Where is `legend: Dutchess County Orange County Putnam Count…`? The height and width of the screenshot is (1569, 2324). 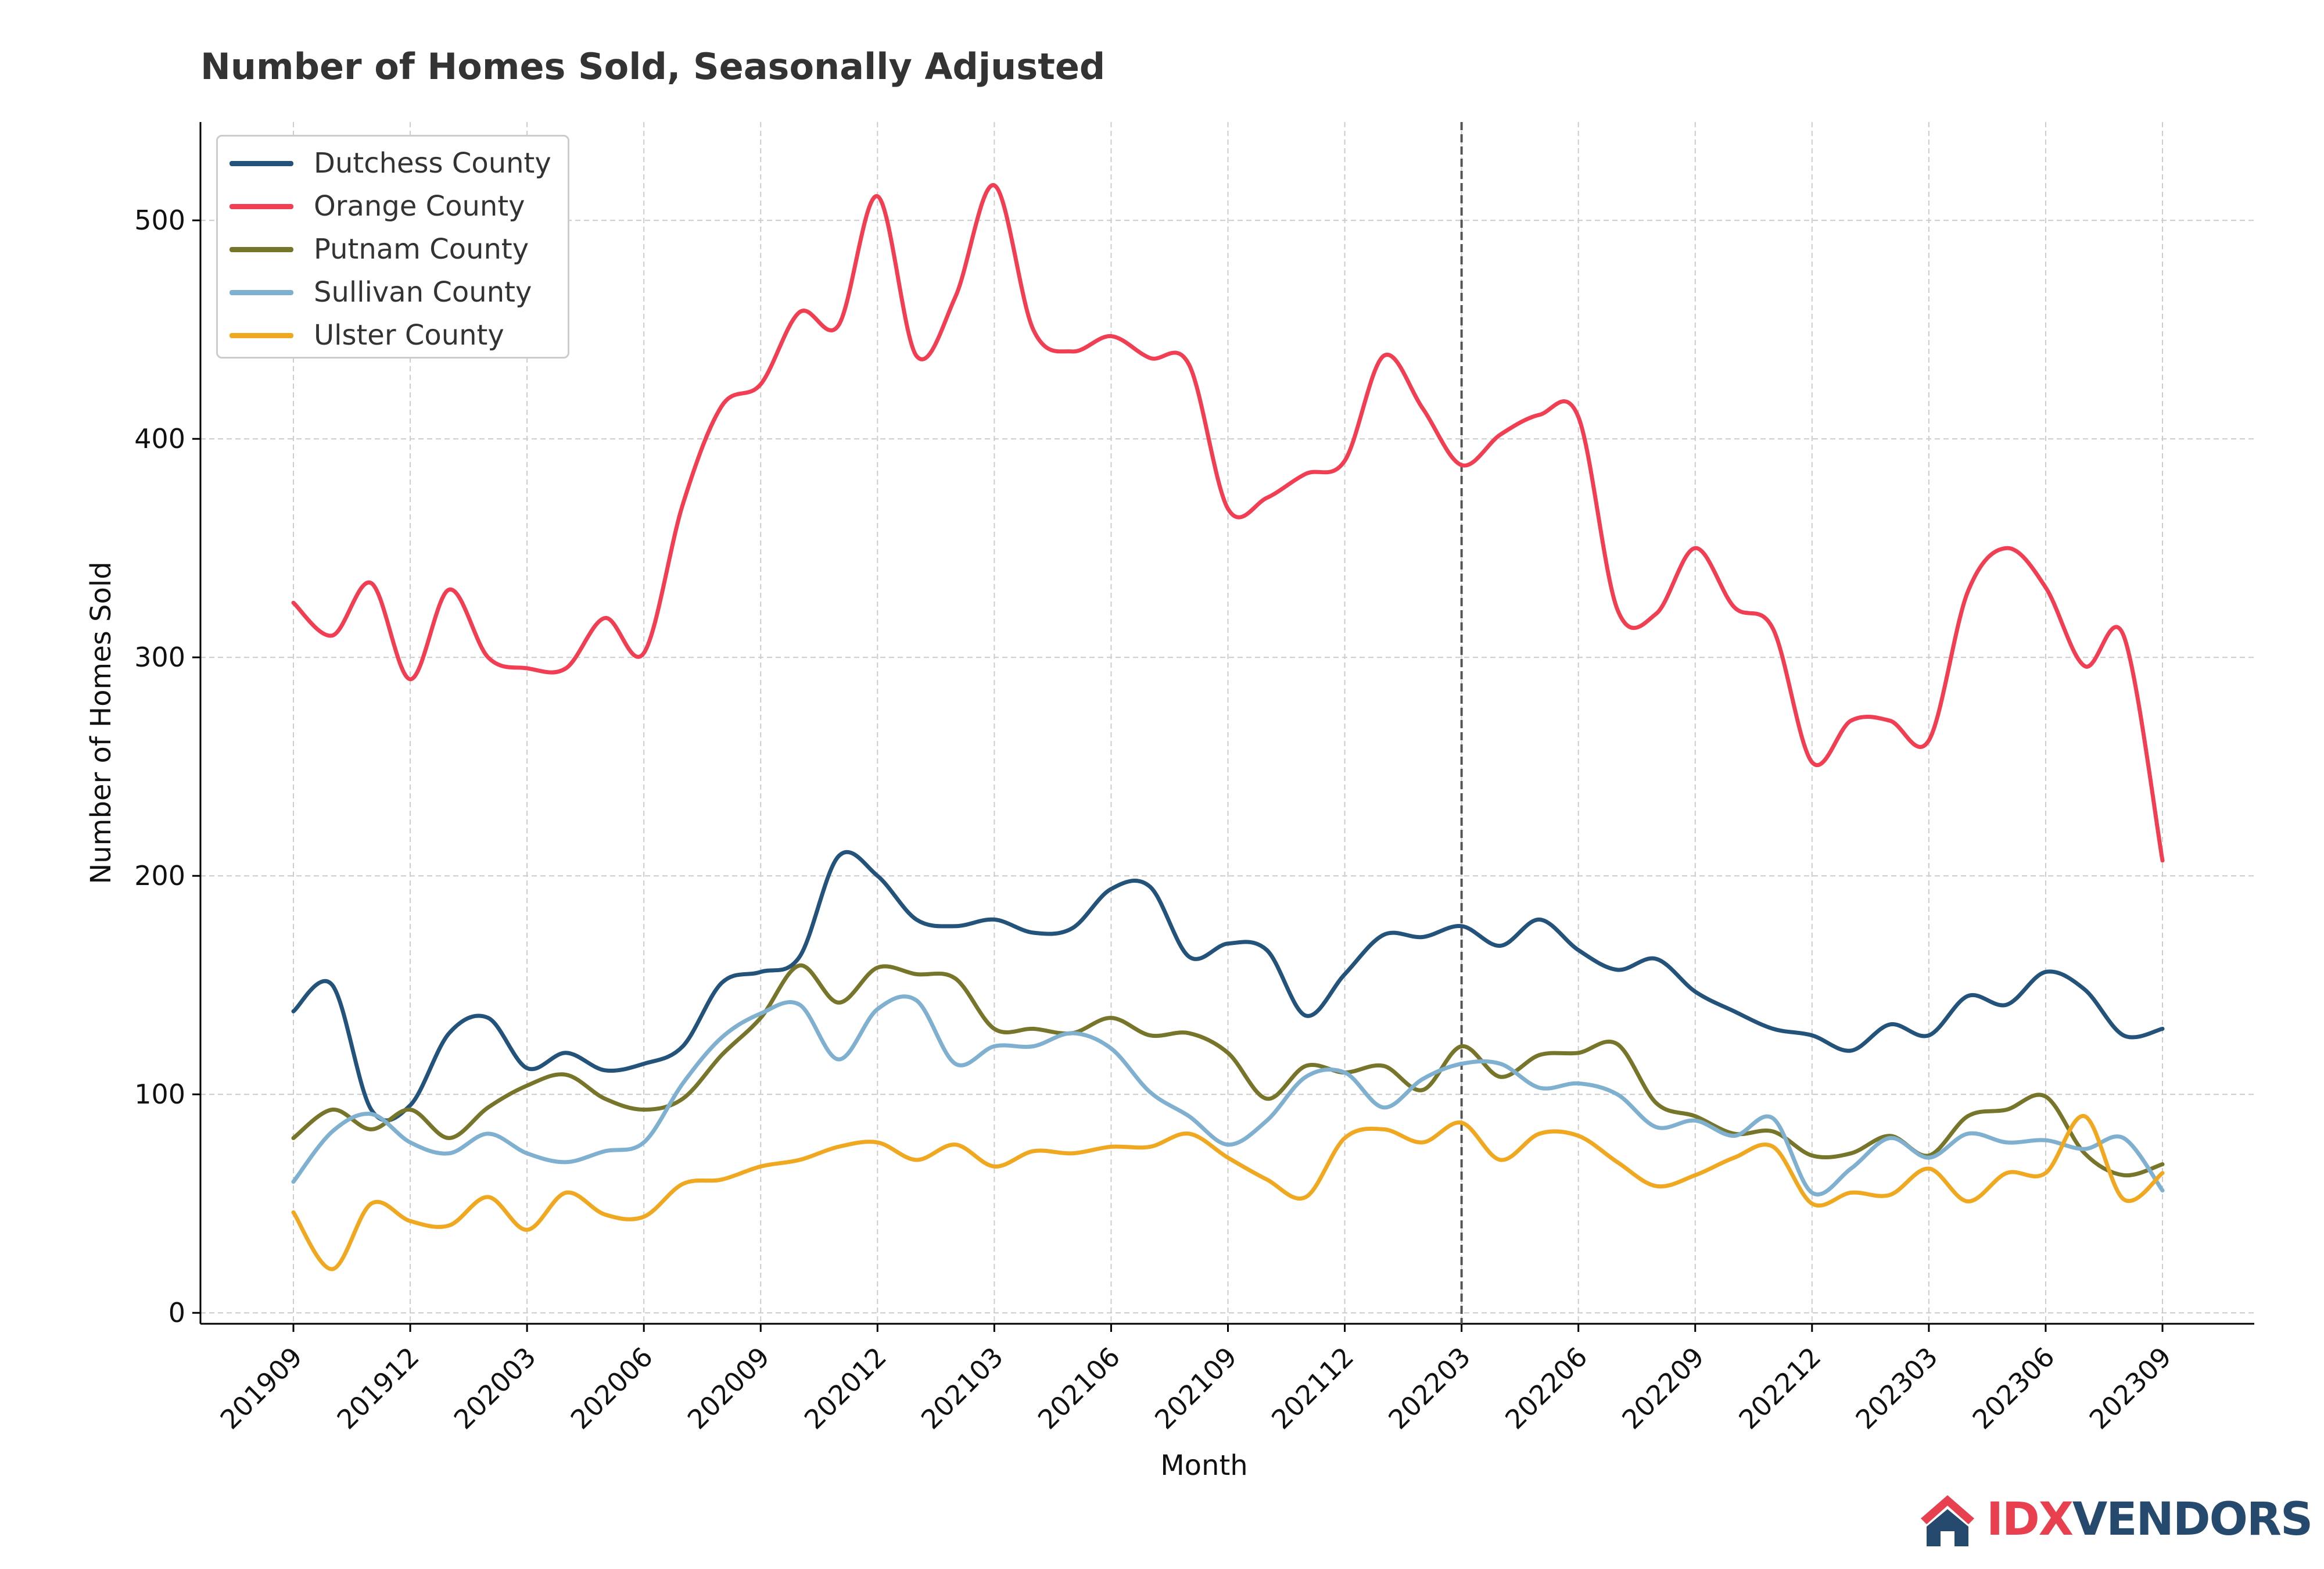 legend: Dutchess County Orange County Putnam Count… is located at coordinates (392, 247).